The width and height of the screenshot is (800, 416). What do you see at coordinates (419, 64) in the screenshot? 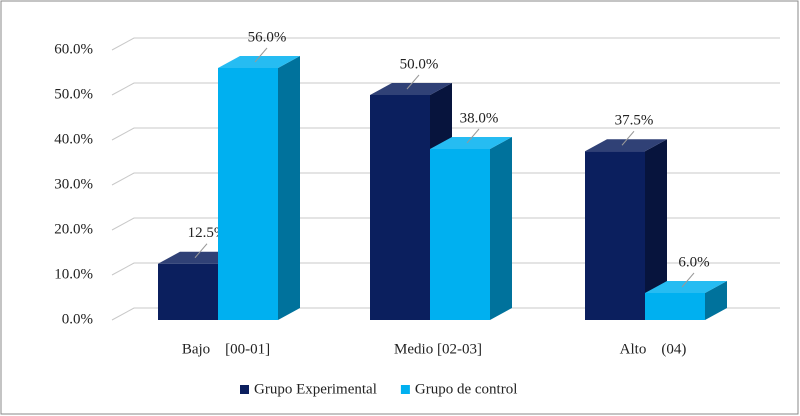
I see `value-label: 50.0%` at bounding box center [419, 64].